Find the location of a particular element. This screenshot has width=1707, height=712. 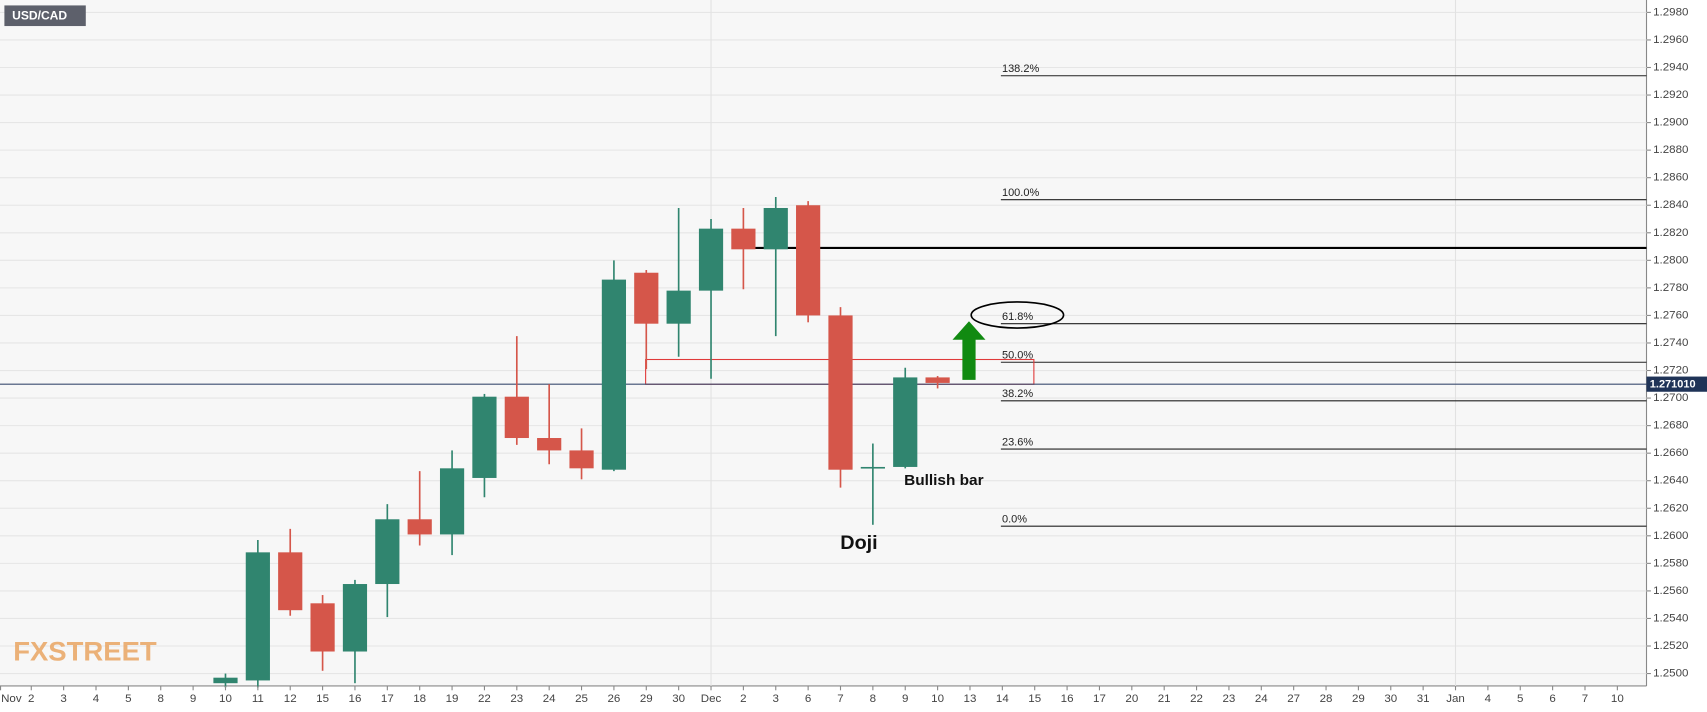

annotation: Doji is located at coordinates (858, 543).